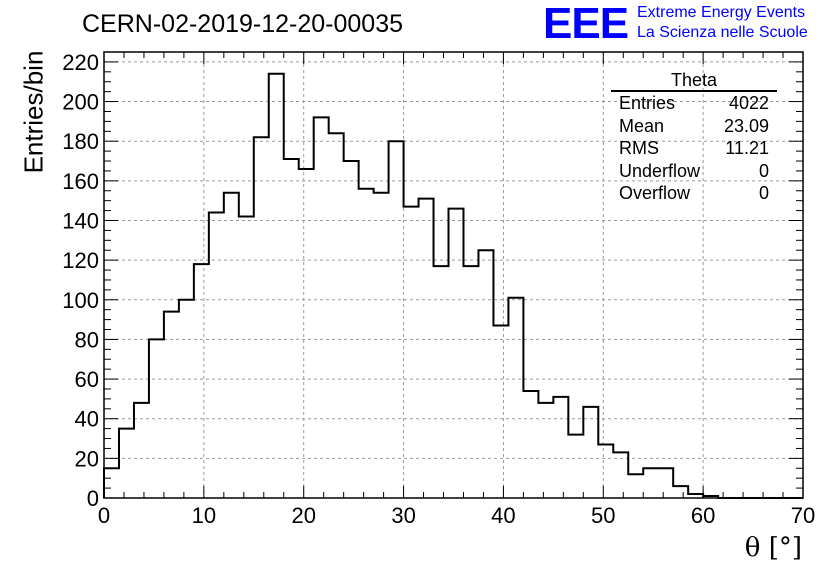 The image size is (836, 572). I want to click on y-tick-label: 140, so click(80, 220).